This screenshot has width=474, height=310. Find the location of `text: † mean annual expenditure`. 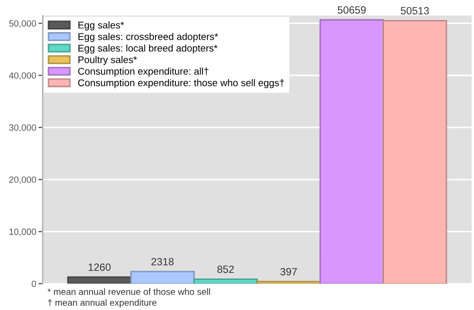

text: † mean annual expenditure is located at coordinates (102, 303).